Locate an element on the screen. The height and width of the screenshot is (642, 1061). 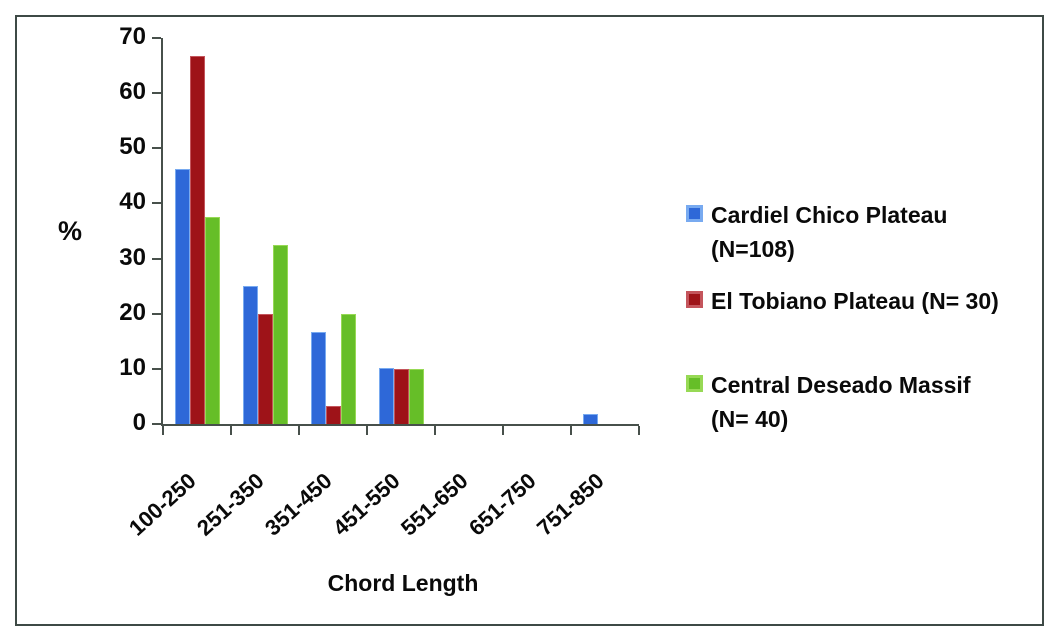
legend-item-el-tobiano-plateau: El Tobiano Plateau (N= 30) is located at coordinates (842, 301).